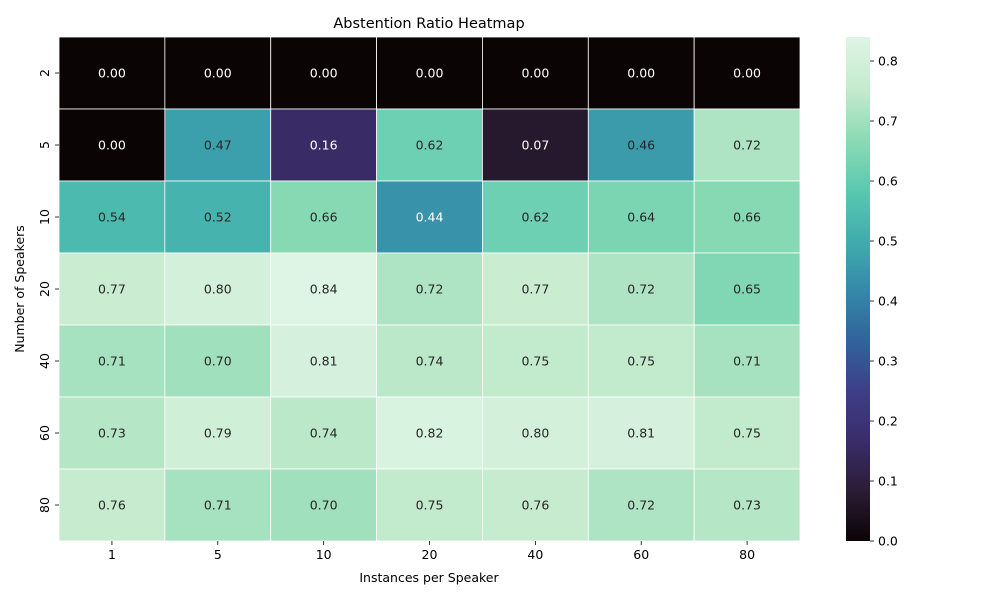 The width and height of the screenshot is (1000, 604). I want to click on cell-value-label: 0.52, so click(218, 217).